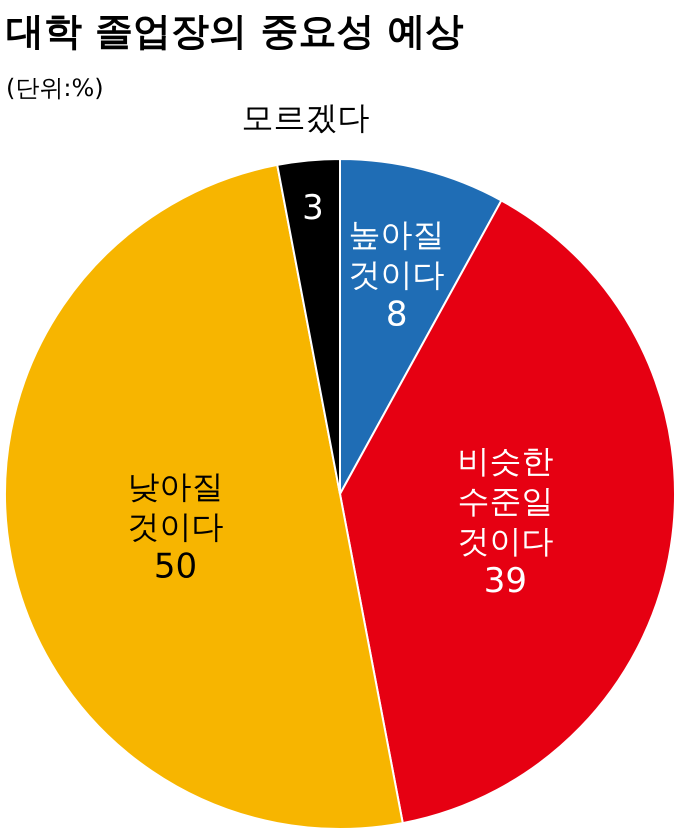 Image resolution: width=680 pixels, height=837 pixels. Describe the element at coordinates (235, 31) in the screenshot. I see `chart-title: 대학 졸업장의 중요성 예상` at that location.